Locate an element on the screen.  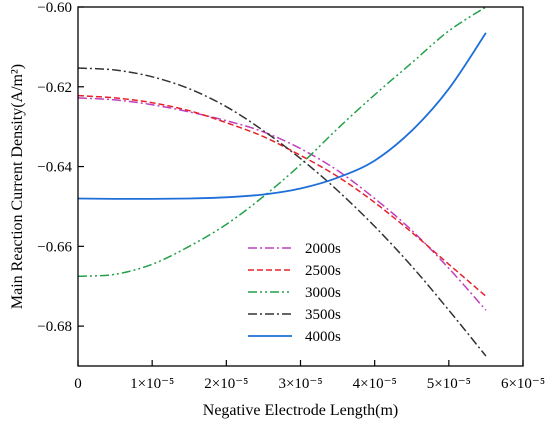
x-axis-title: Negative Electrode Length(m) is located at coordinates (300, 410).